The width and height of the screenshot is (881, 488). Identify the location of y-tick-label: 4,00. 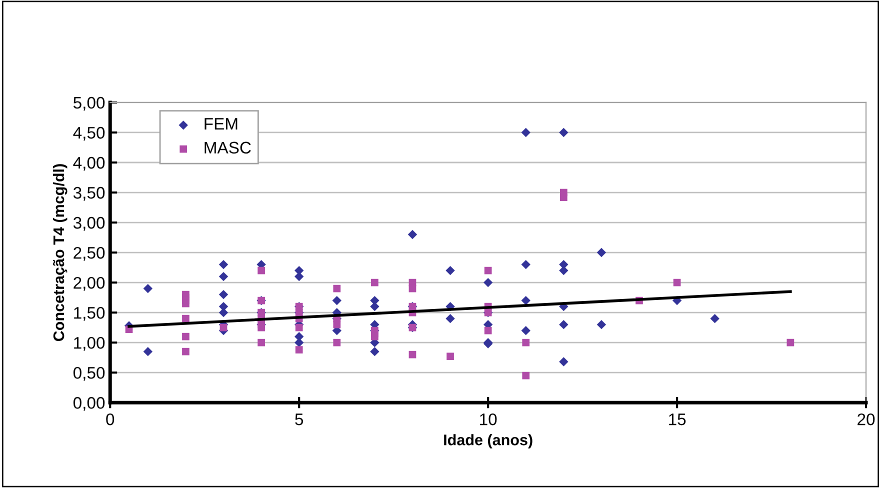
(89, 163).